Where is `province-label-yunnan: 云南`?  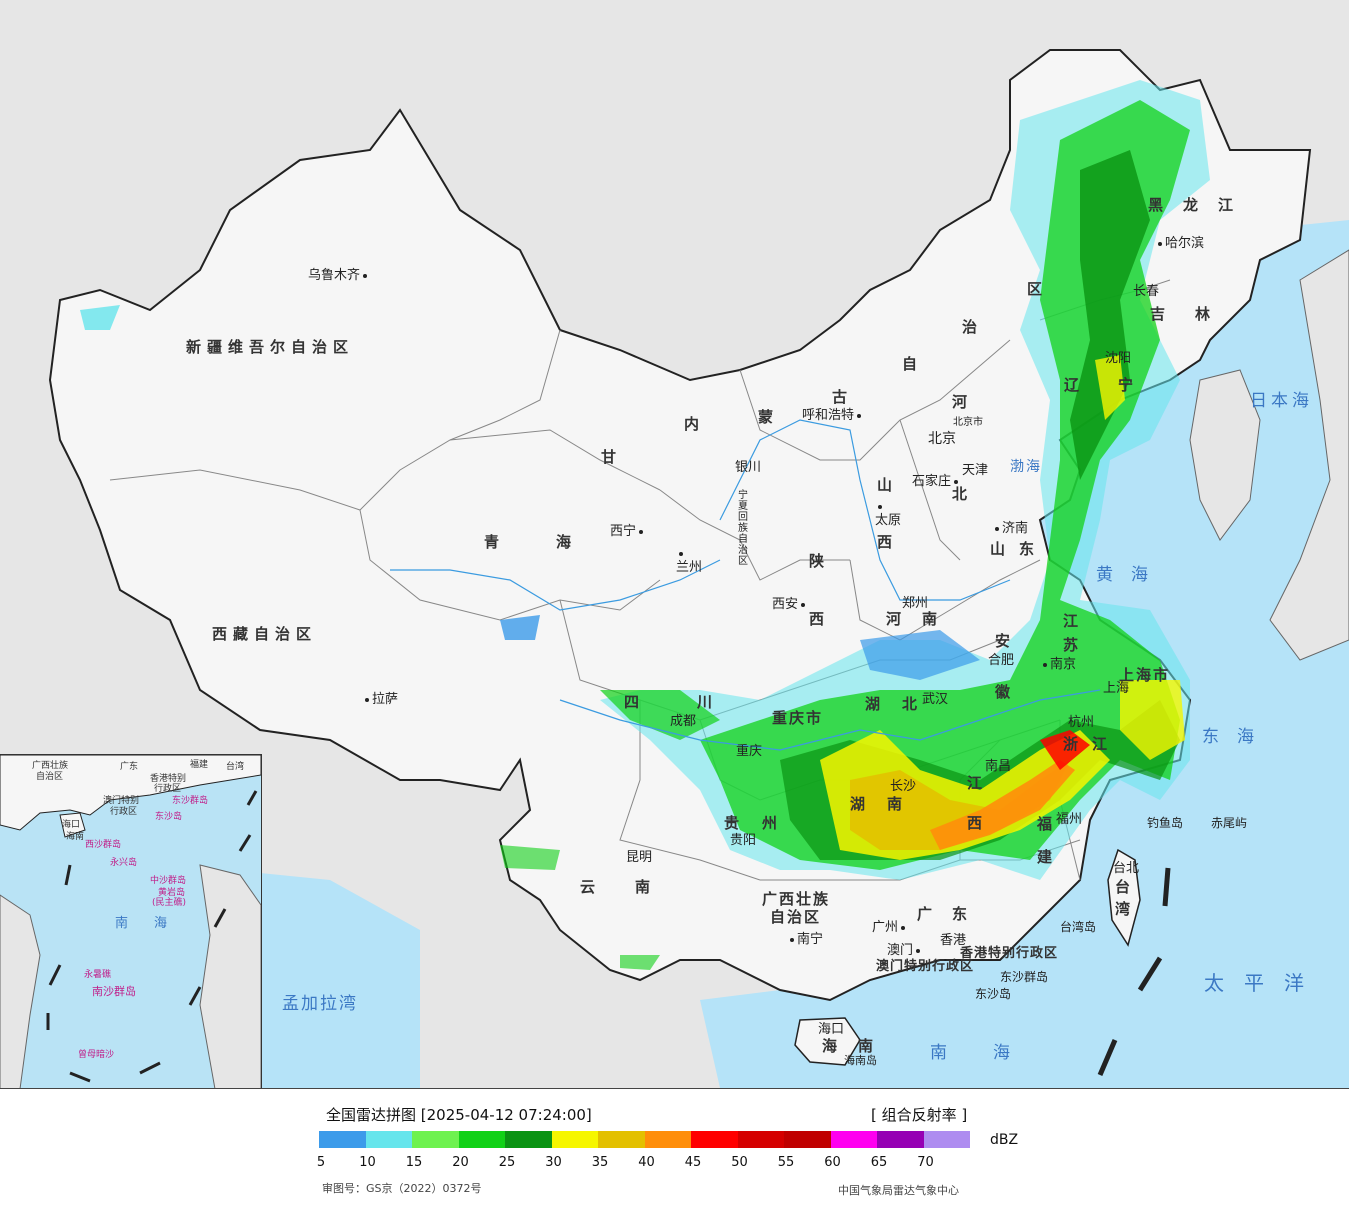 province-label-yunnan: 云南 is located at coordinates (635, 887).